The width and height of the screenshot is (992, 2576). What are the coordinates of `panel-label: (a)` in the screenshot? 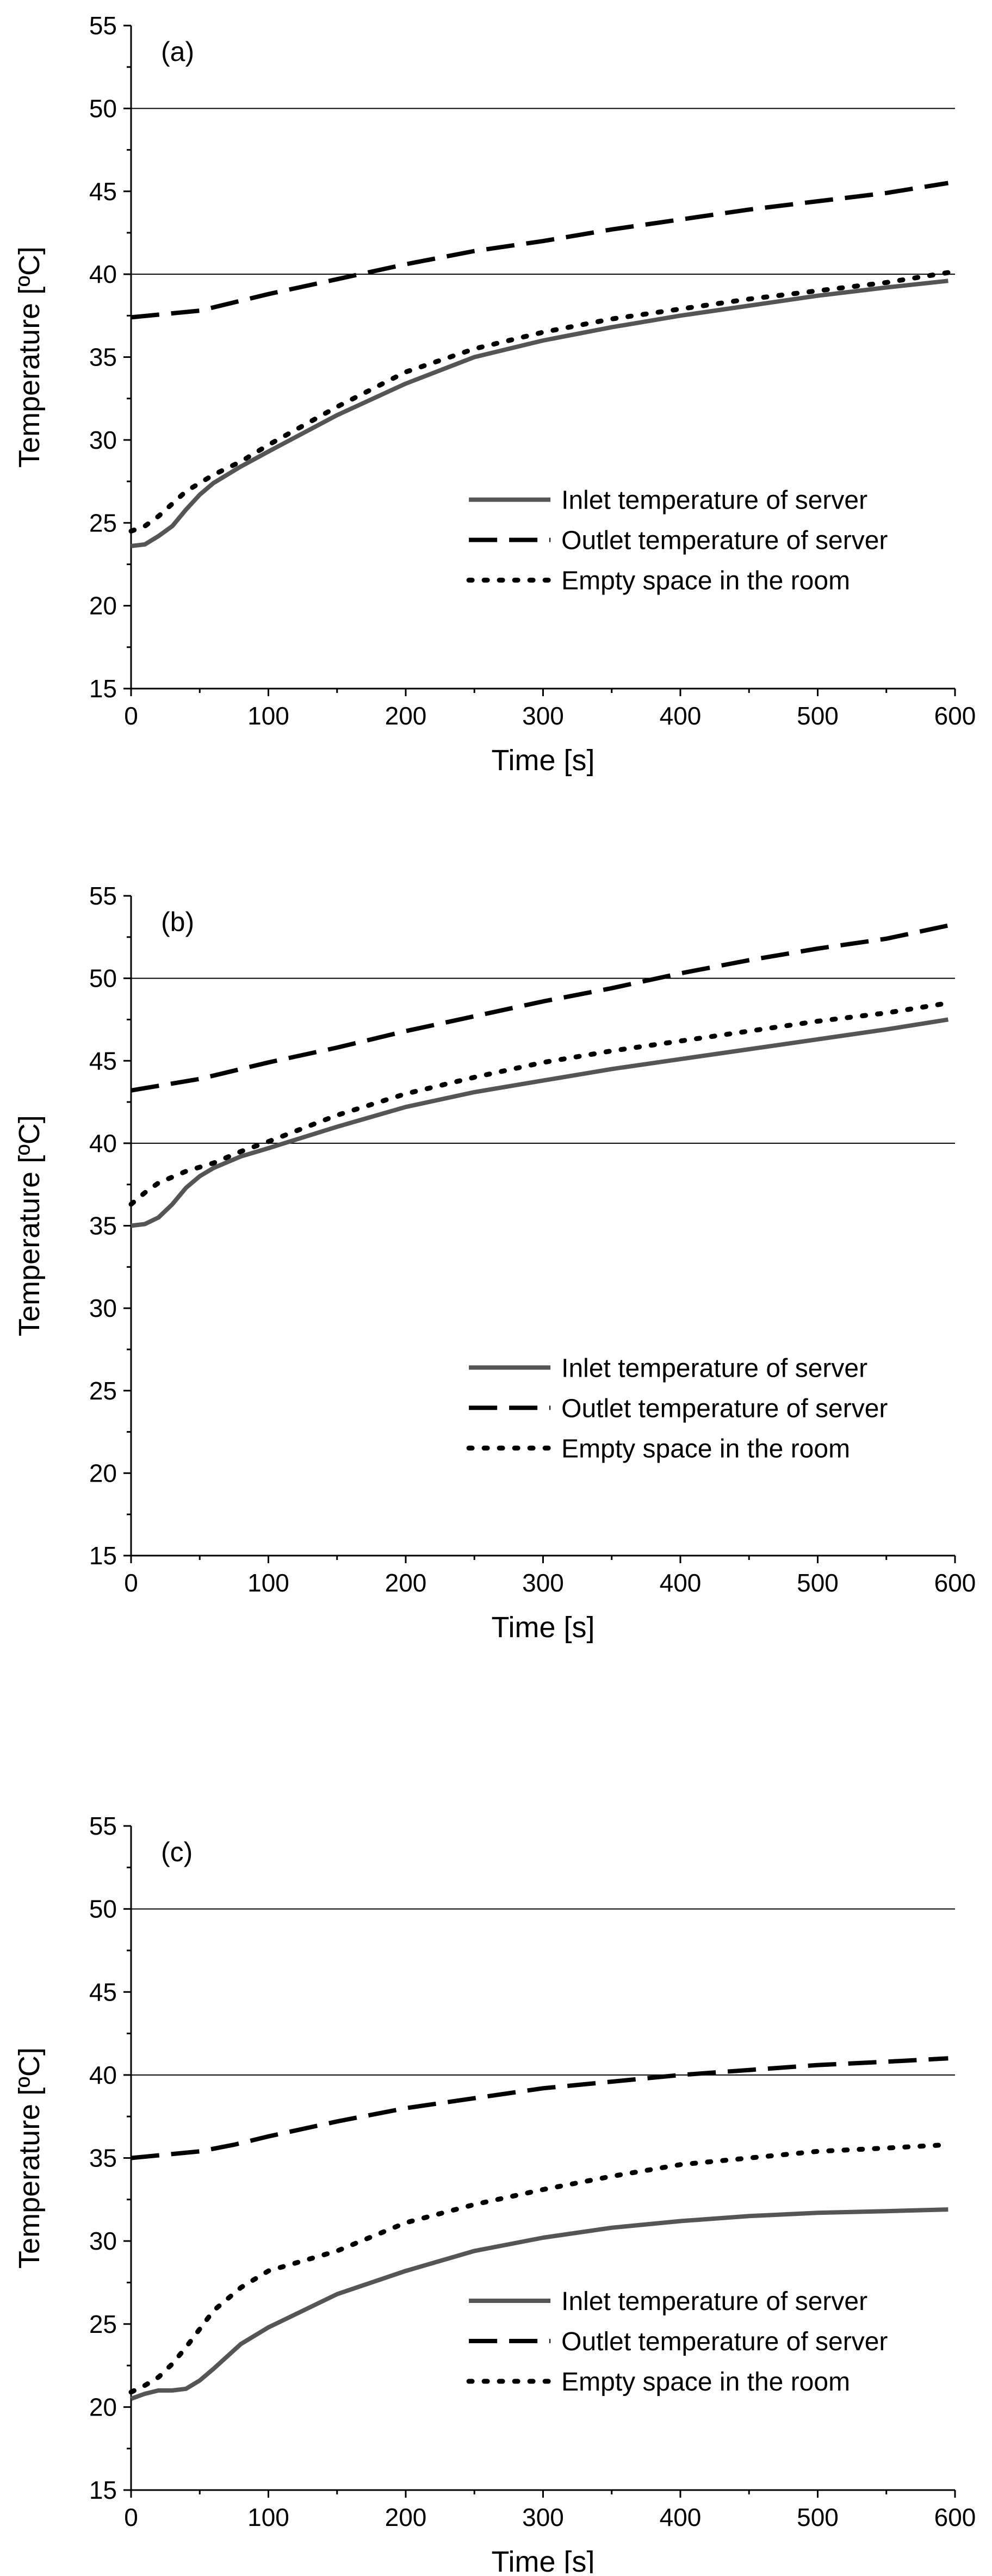 It's located at (177, 52).